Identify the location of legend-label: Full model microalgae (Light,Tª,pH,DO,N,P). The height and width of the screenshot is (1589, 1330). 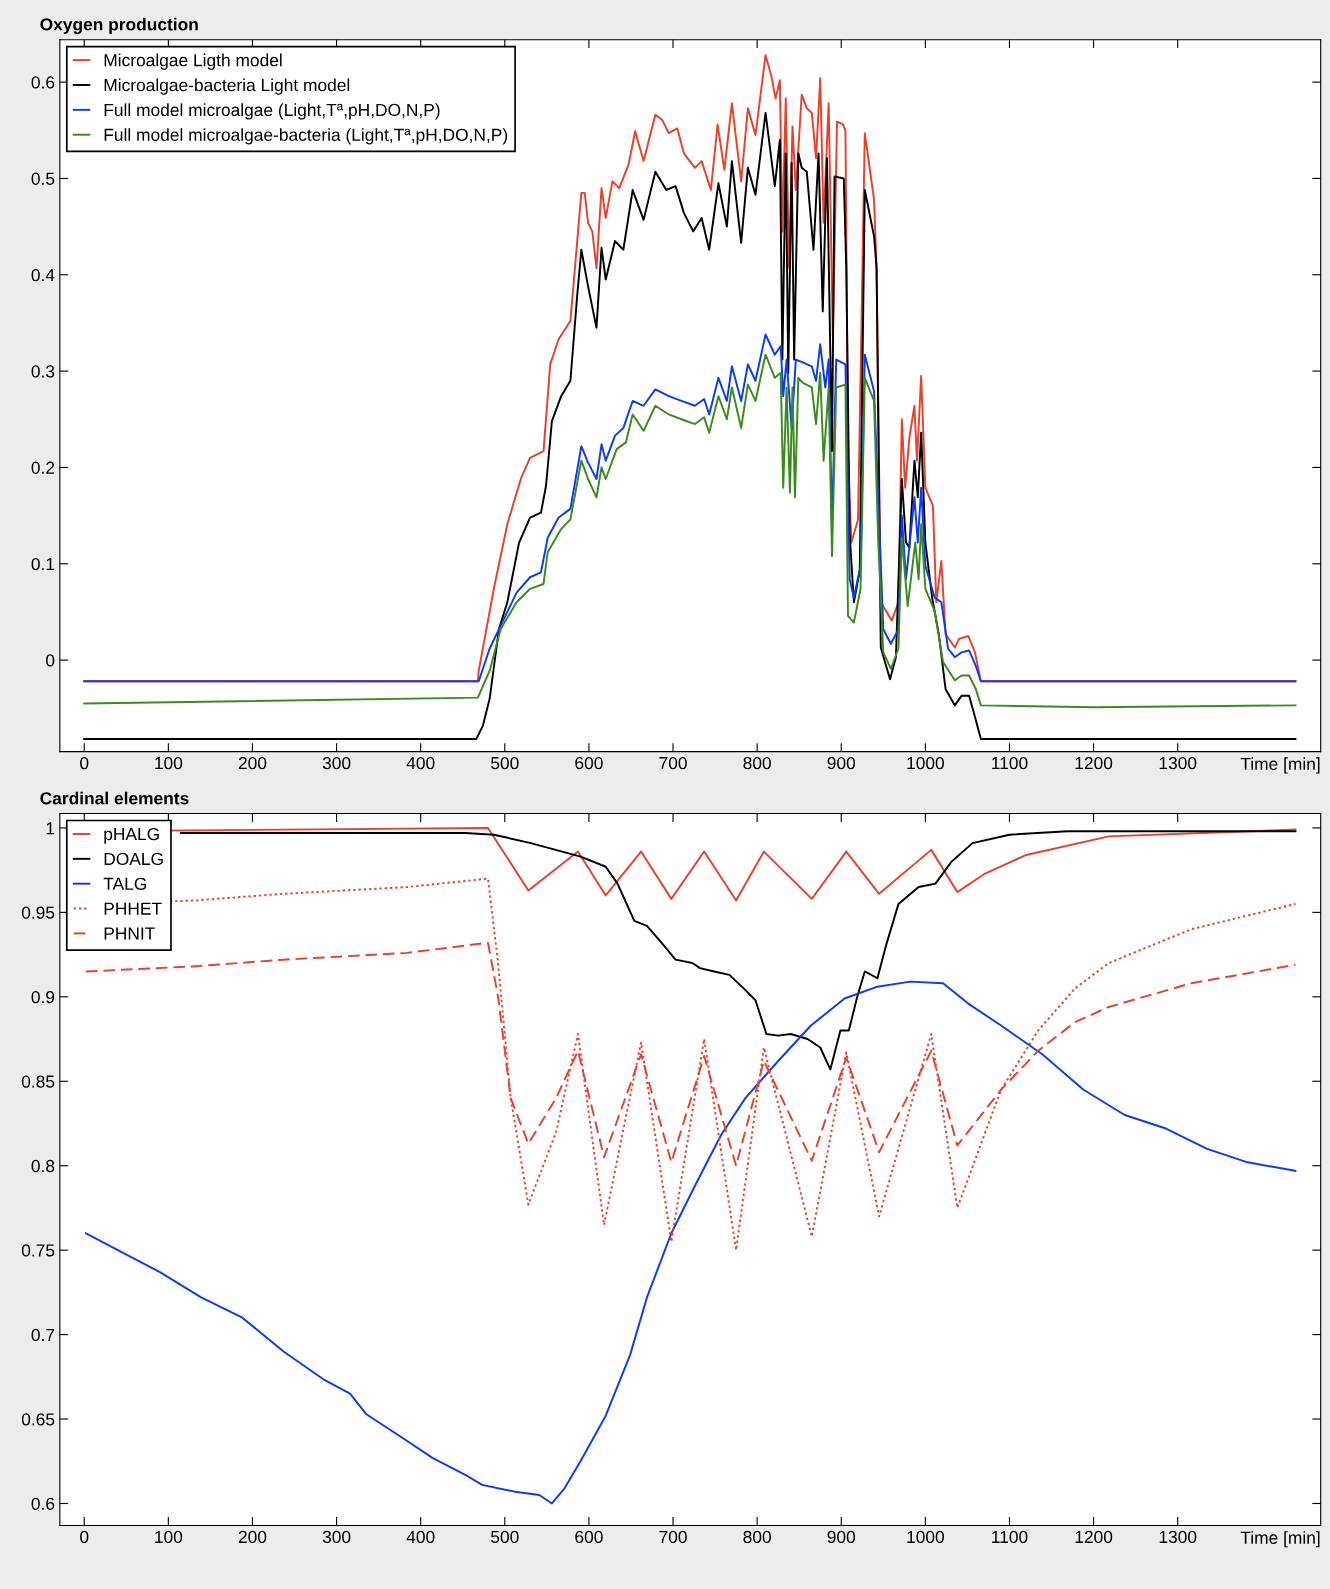
(272, 111).